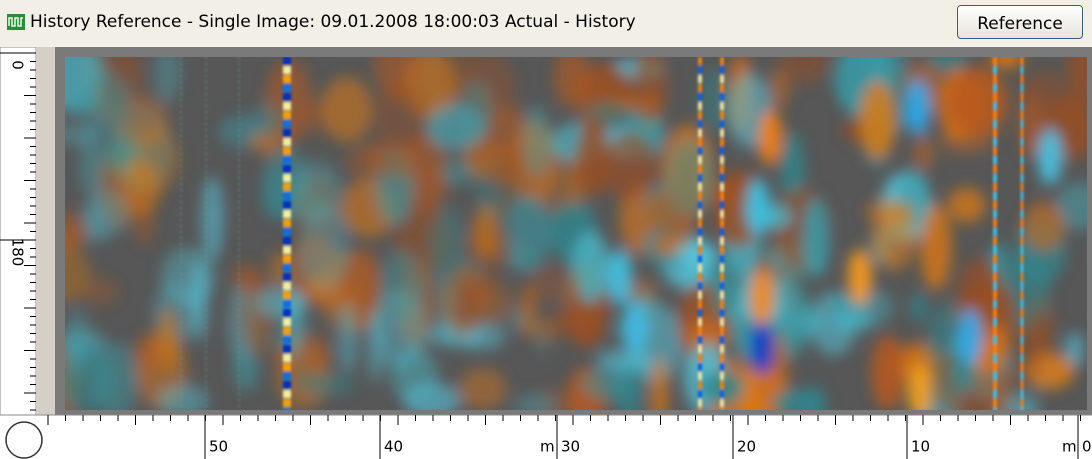  What do you see at coordinates (1020, 22) in the screenshot?
I see `reference-button: Reference` at bounding box center [1020, 22].